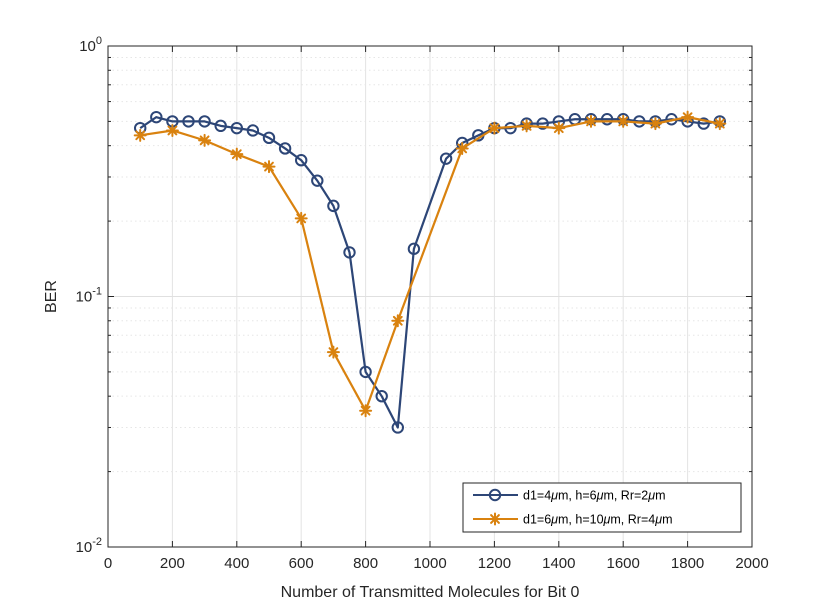 Image resolution: width=830 pixels, height=611 pixels. Describe the element at coordinates (301, 563) in the screenshot. I see `x-tick-label: 600` at that location.